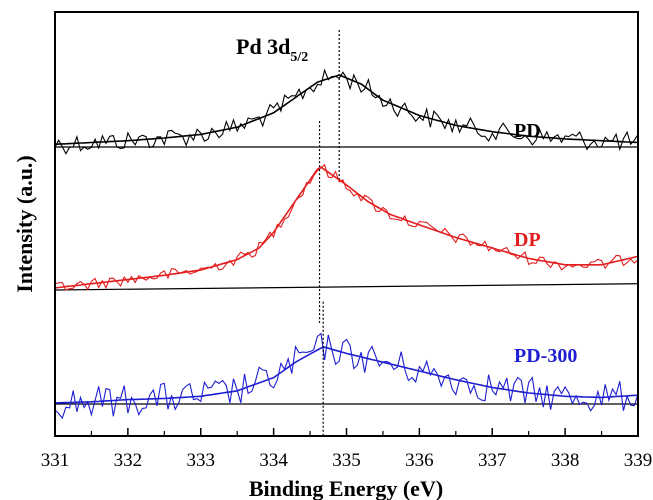 The height and width of the screenshot is (500, 653). What do you see at coordinates (128, 460) in the screenshot?
I see `x-tick-label: 332` at bounding box center [128, 460].